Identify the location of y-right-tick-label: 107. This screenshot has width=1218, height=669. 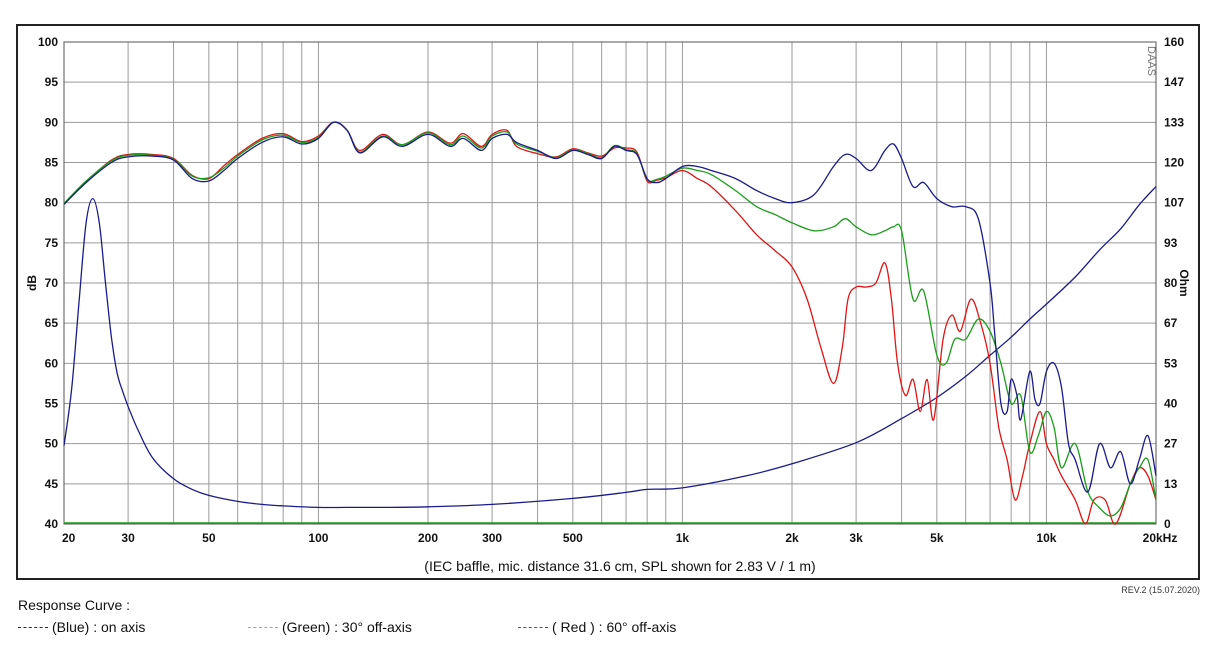
(1174, 203).